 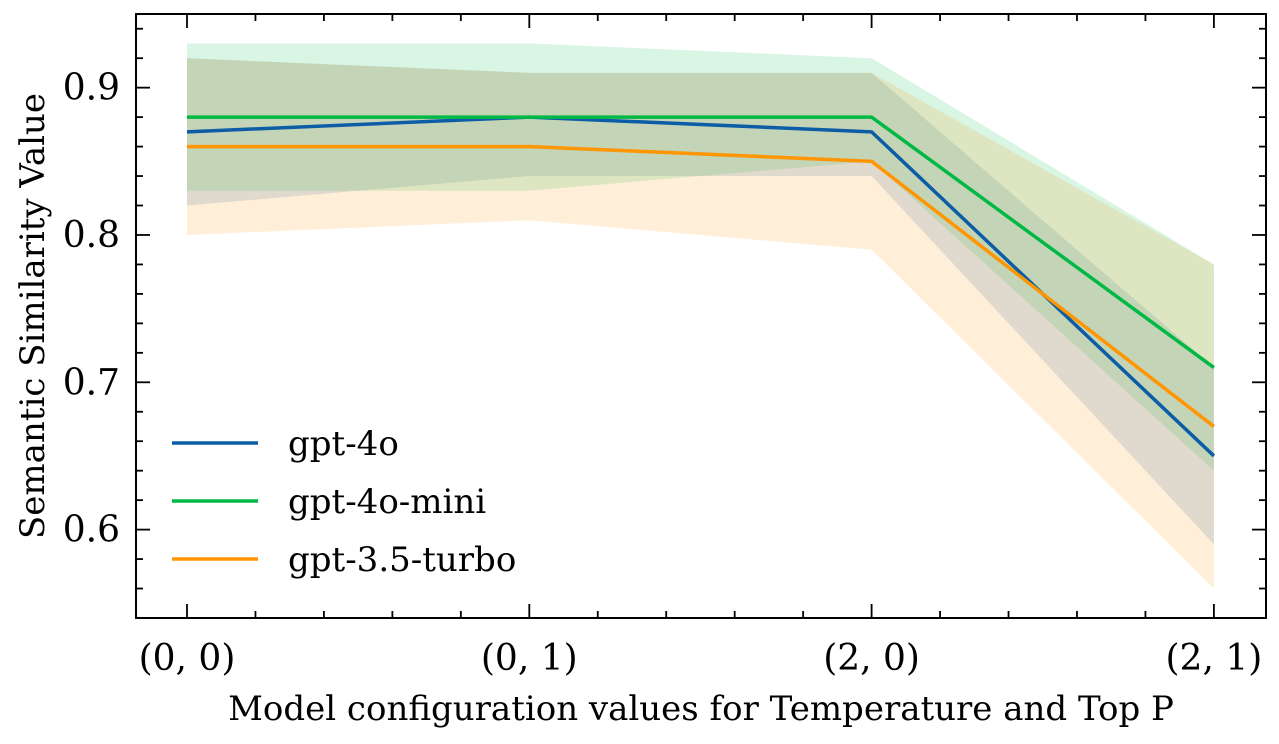 I want to click on x-tick-labels: (0, 0) (0, 1) (2, 0) (2, 1), so click(x=701, y=658).